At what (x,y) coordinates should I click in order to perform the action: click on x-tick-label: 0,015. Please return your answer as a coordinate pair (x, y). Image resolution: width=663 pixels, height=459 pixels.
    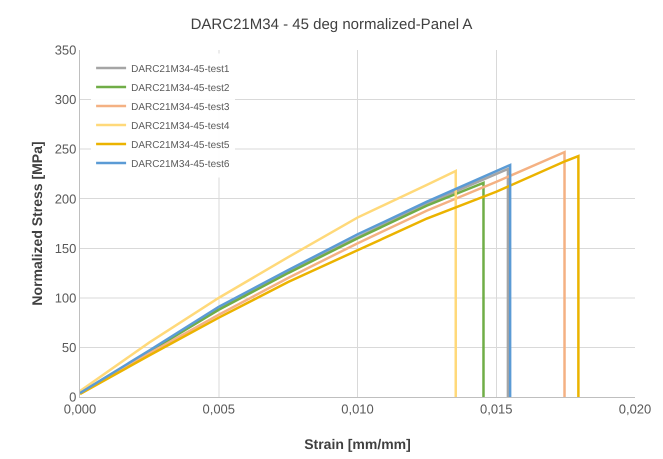
    Looking at the image, I should click on (496, 409).